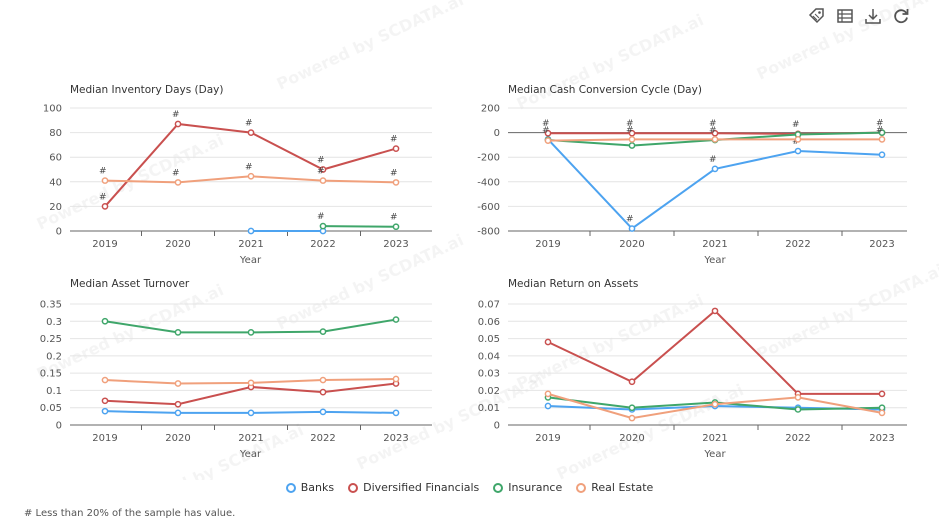  I want to click on chart-title: Median Asset Turnover, so click(130, 284).